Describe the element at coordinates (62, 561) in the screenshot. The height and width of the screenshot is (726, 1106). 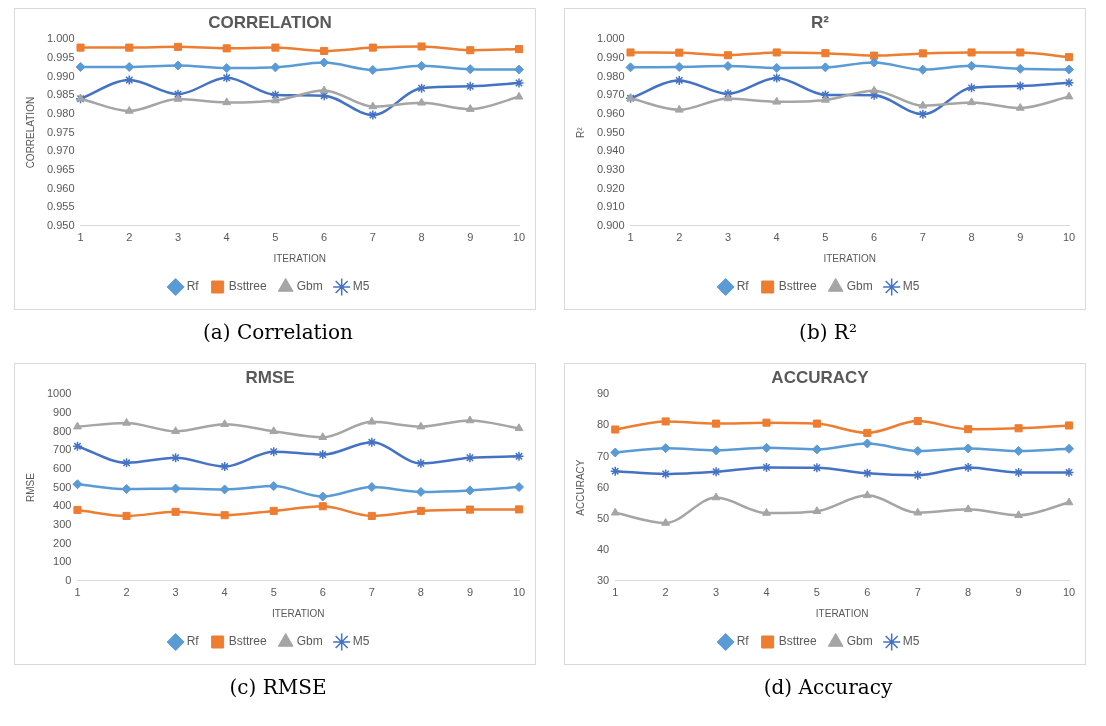
I see `y-tick-label: 100` at that location.